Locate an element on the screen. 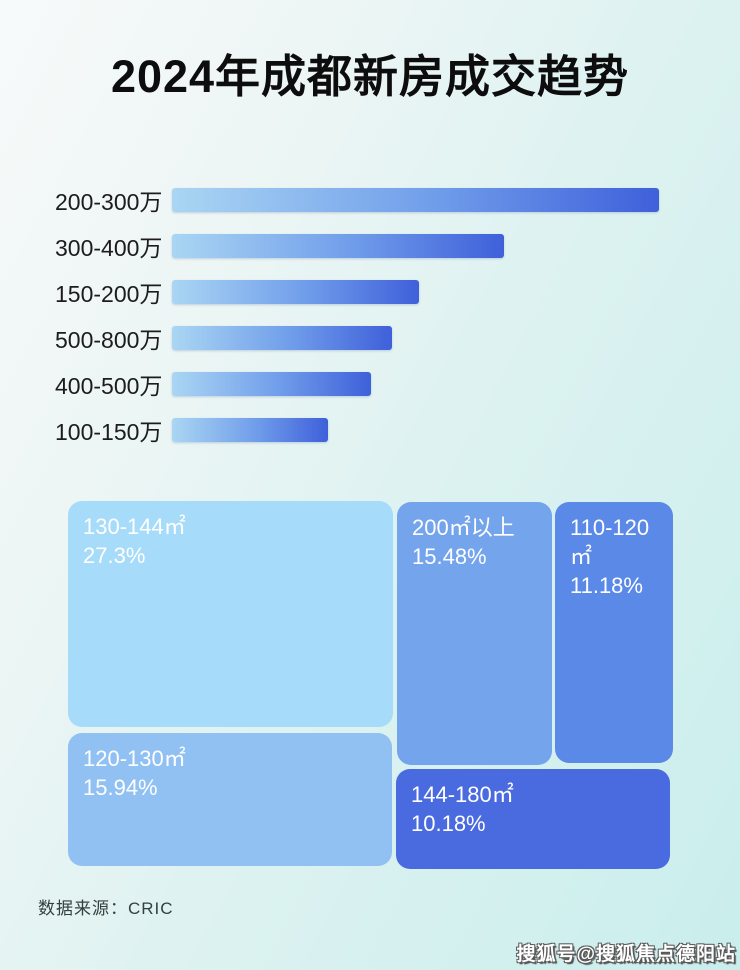 This screenshot has width=740, height=970. bar-row: 200-300万 is located at coordinates (357, 201).